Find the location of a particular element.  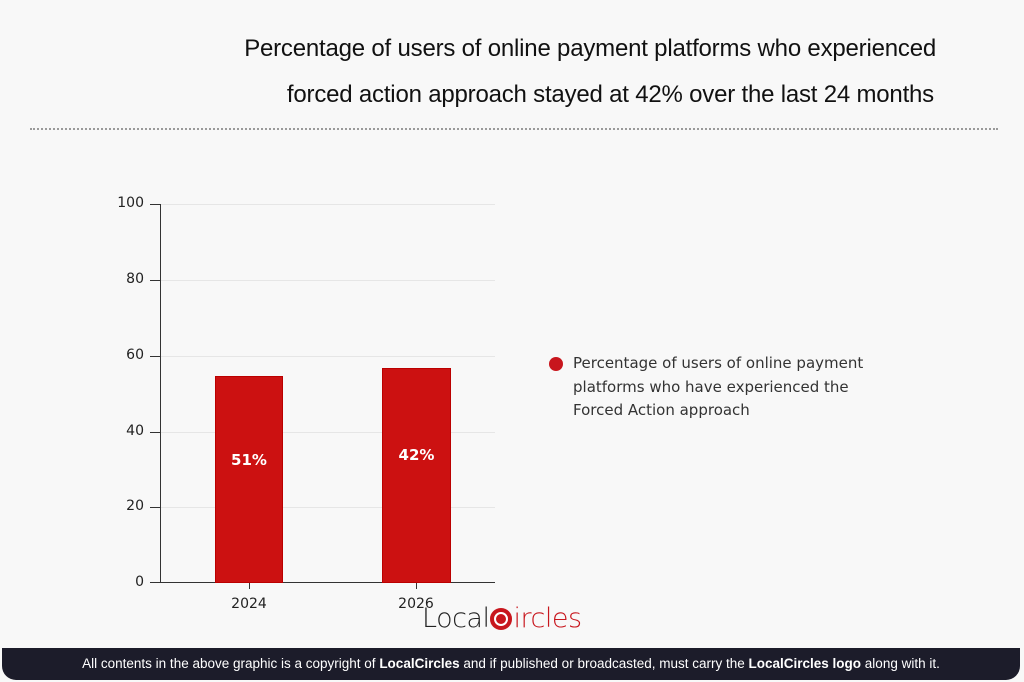

y-axis is located at coordinates (160, 393).